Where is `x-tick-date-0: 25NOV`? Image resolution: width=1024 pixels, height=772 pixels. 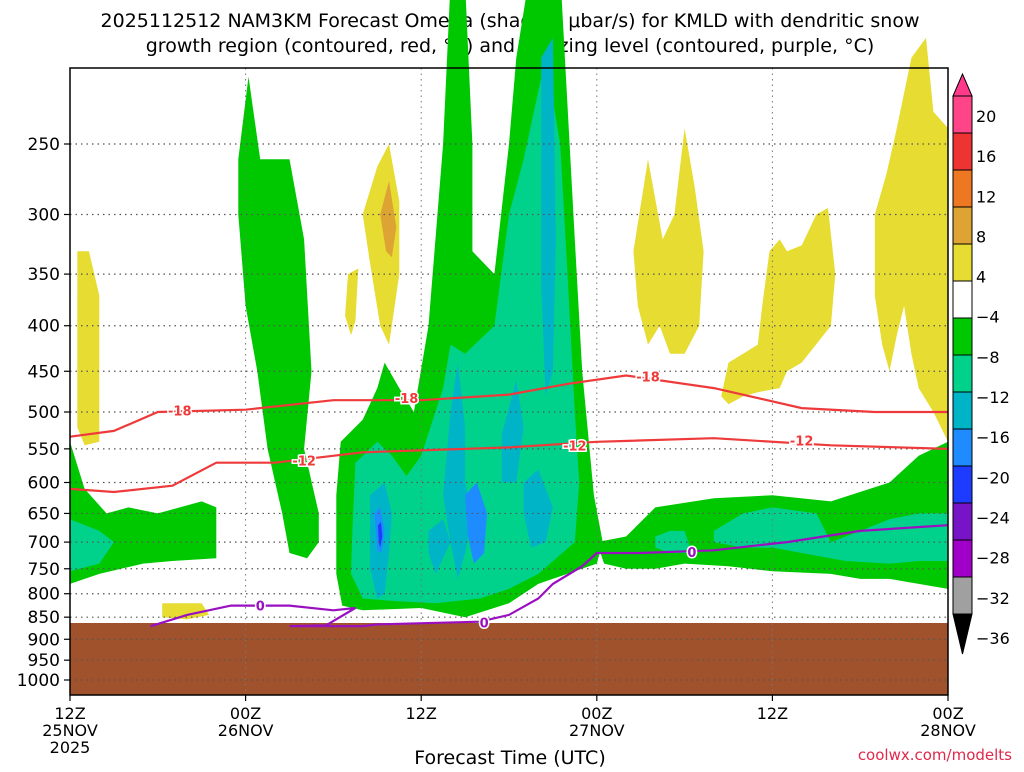 x-tick-date-0: 25NOV is located at coordinates (70, 730).